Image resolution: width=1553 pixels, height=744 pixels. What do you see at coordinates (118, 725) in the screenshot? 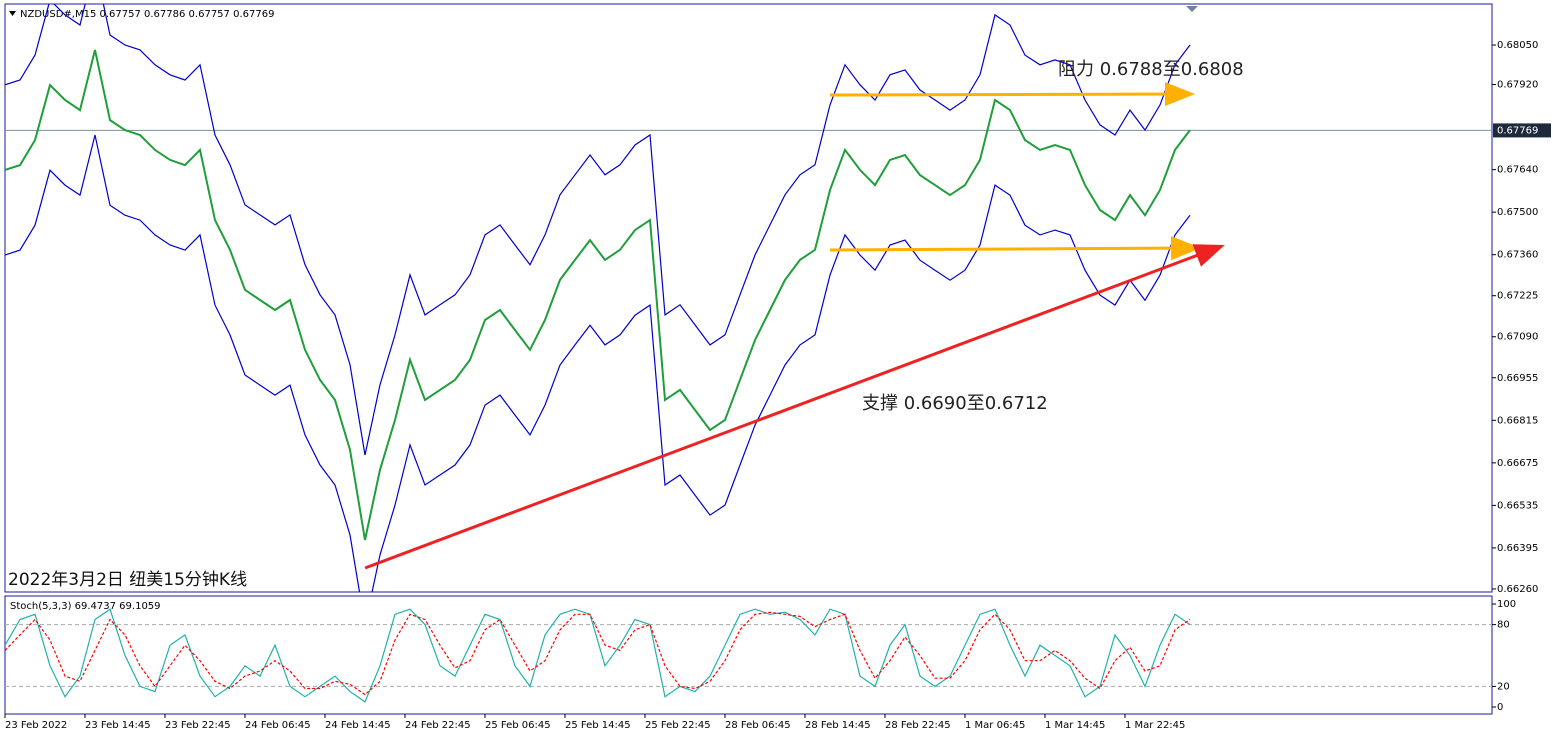
I see `x-tick-label: 23 Feb 14:45` at bounding box center [118, 725].